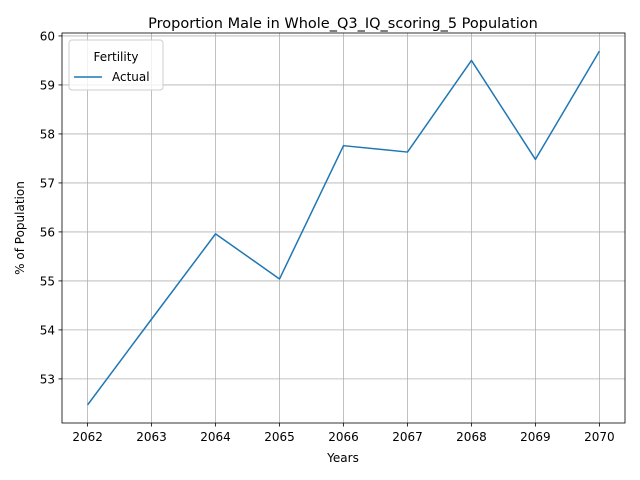 The image size is (640, 480). What do you see at coordinates (115, 57) in the screenshot?
I see `legend-title: Fertility` at bounding box center [115, 57].